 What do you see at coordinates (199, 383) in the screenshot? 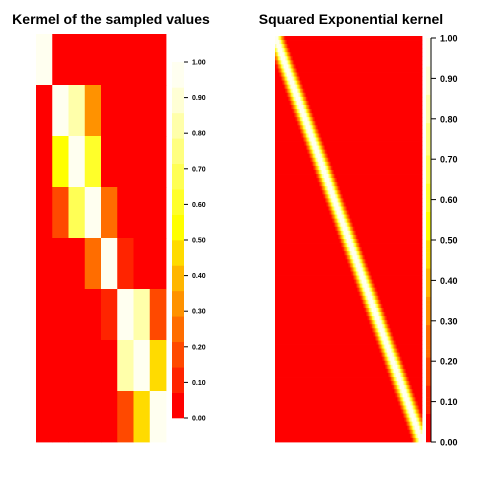
I see `colorbar-tick-label: 0.10` at bounding box center [199, 383].